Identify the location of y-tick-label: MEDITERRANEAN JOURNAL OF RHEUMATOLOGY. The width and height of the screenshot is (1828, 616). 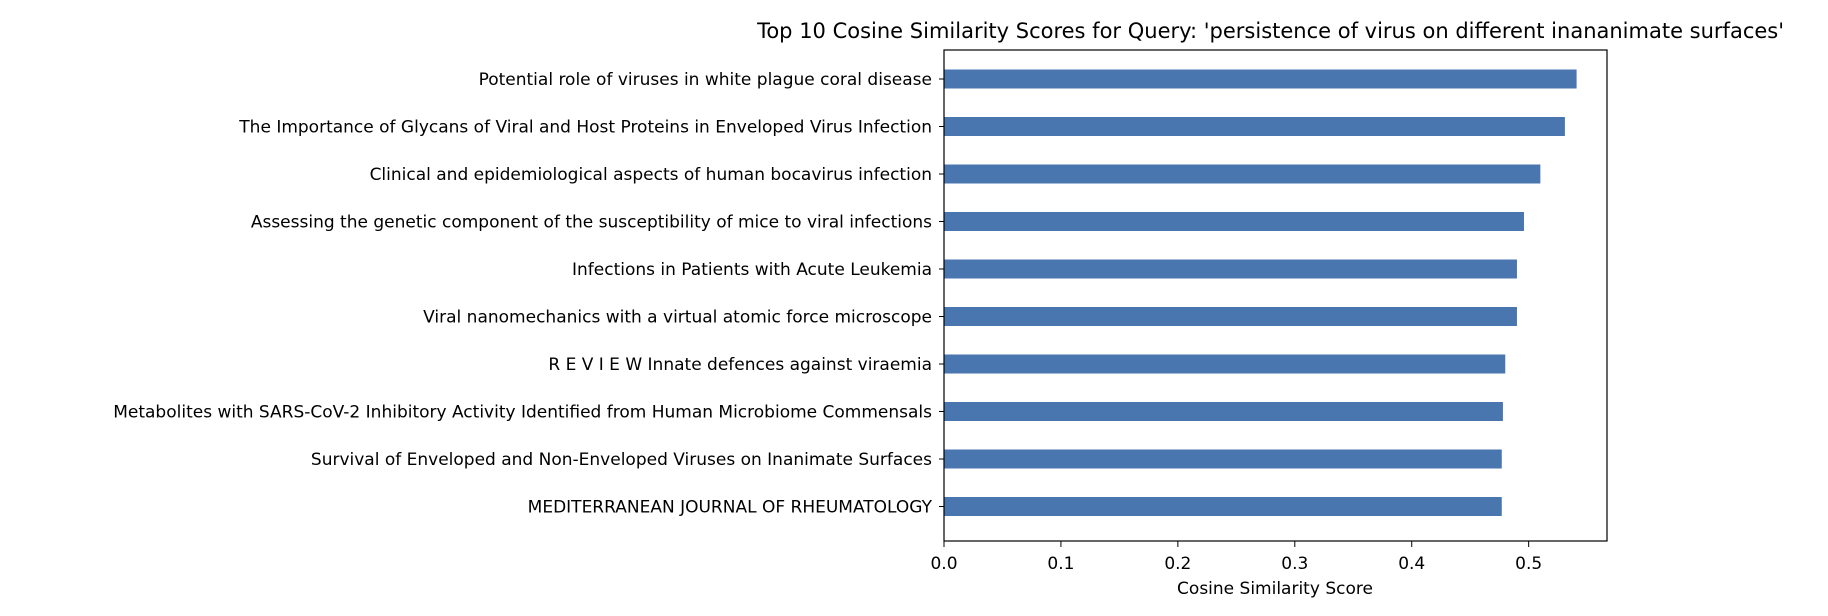
(730, 508).